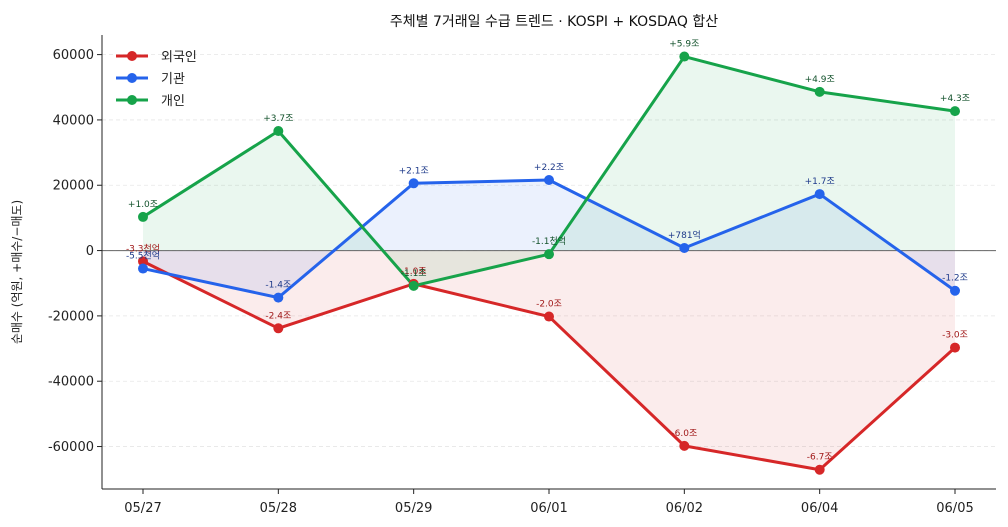 The height and width of the screenshot is (527, 1008). Describe the element at coordinates (820, 182) in the screenshot. I see `data-label: +1.7조` at that location.